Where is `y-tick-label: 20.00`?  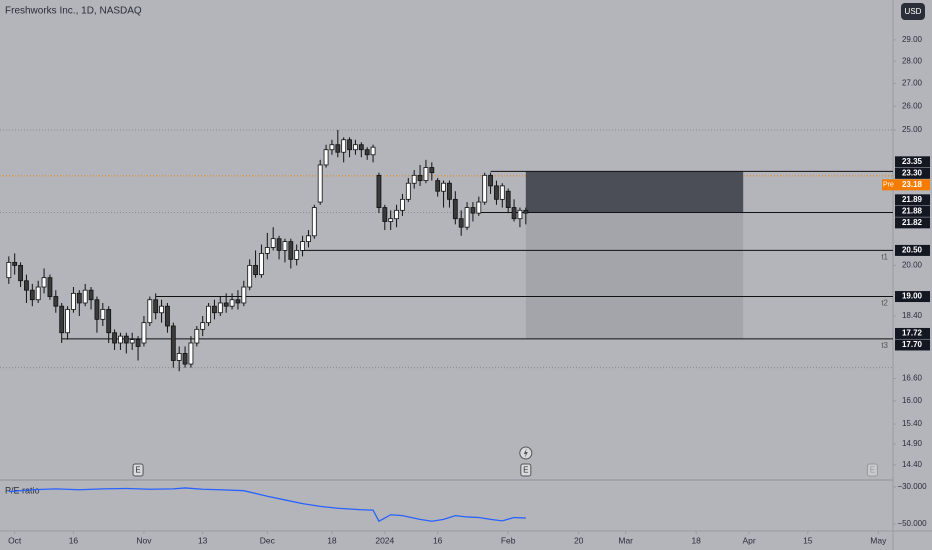
y-tick-label: 20.00 is located at coordinates (912, 265).